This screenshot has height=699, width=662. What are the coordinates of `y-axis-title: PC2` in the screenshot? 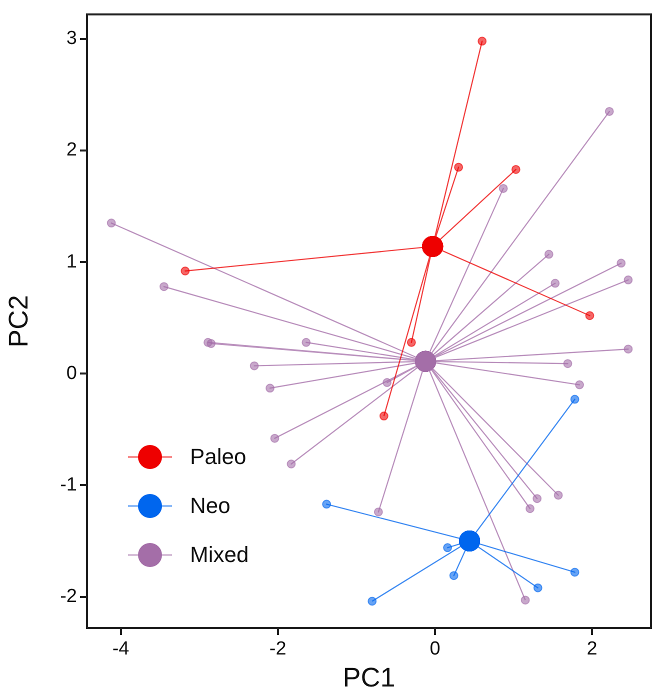 It's located at (19, 321).